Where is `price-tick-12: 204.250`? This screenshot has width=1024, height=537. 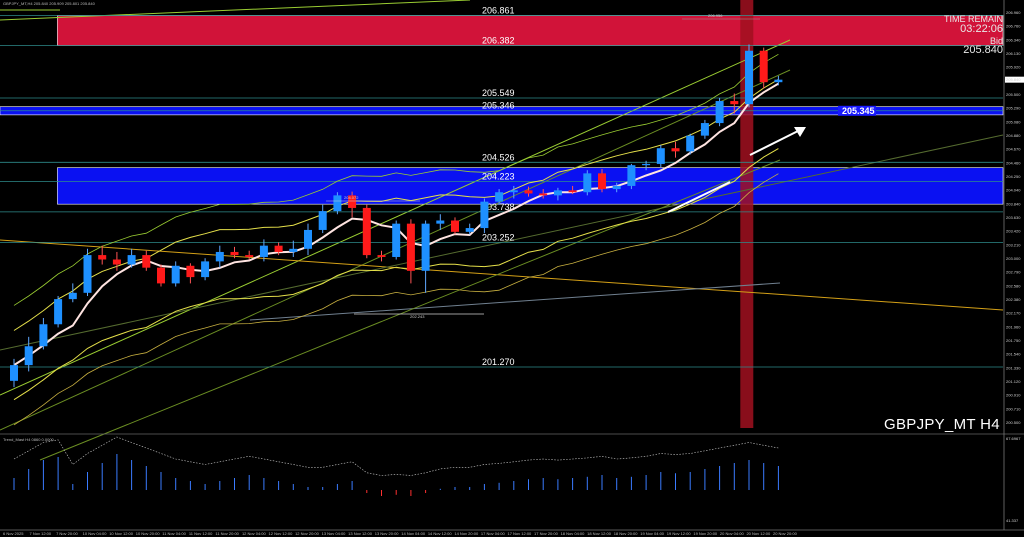
price-tick-12: 204.250 is located at coordinates (1013, 176).